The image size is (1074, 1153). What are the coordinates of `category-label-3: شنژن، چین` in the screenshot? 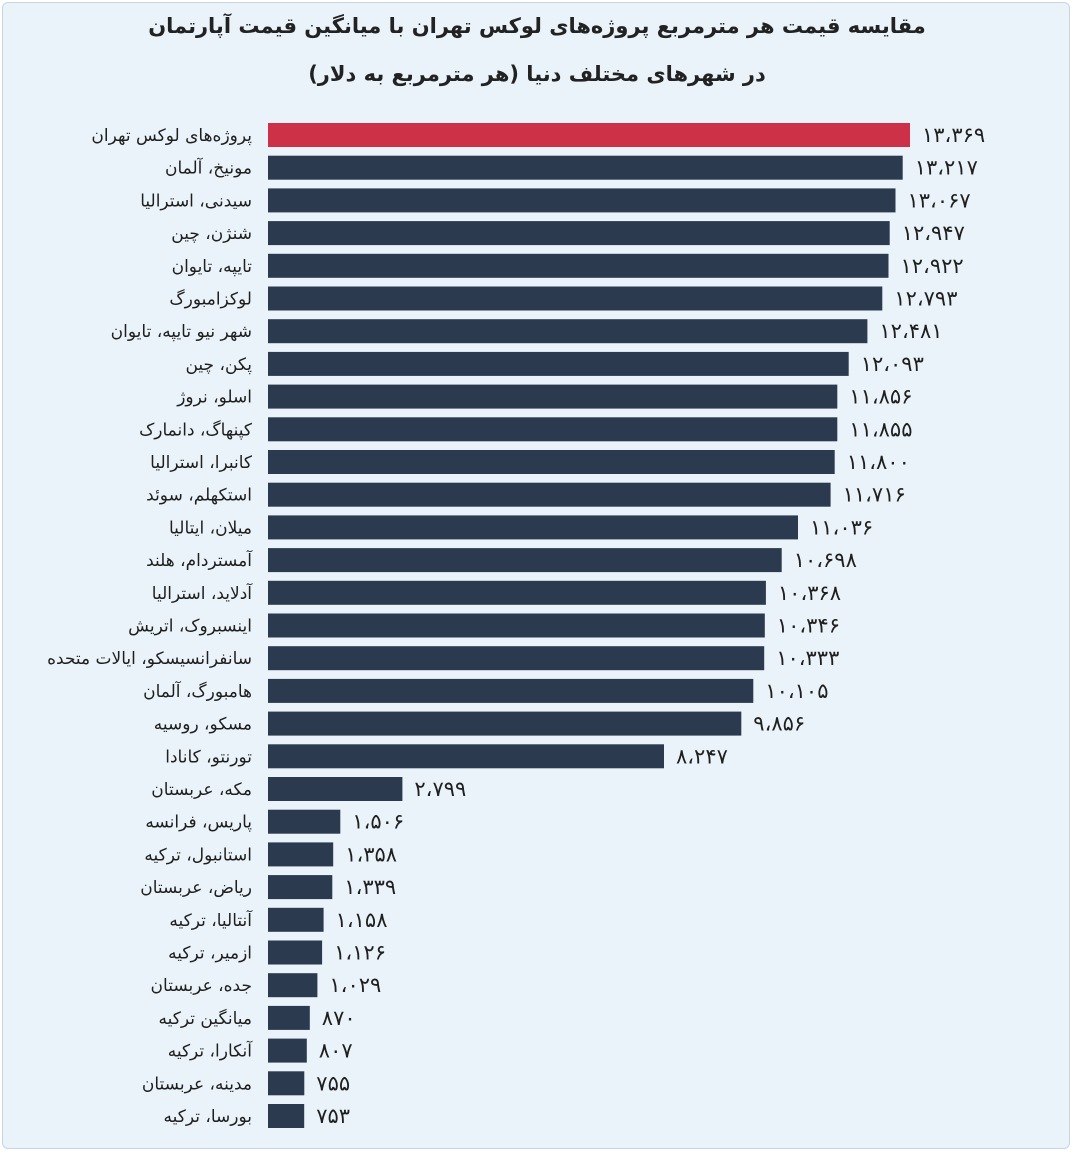 It's located at (211, 234).